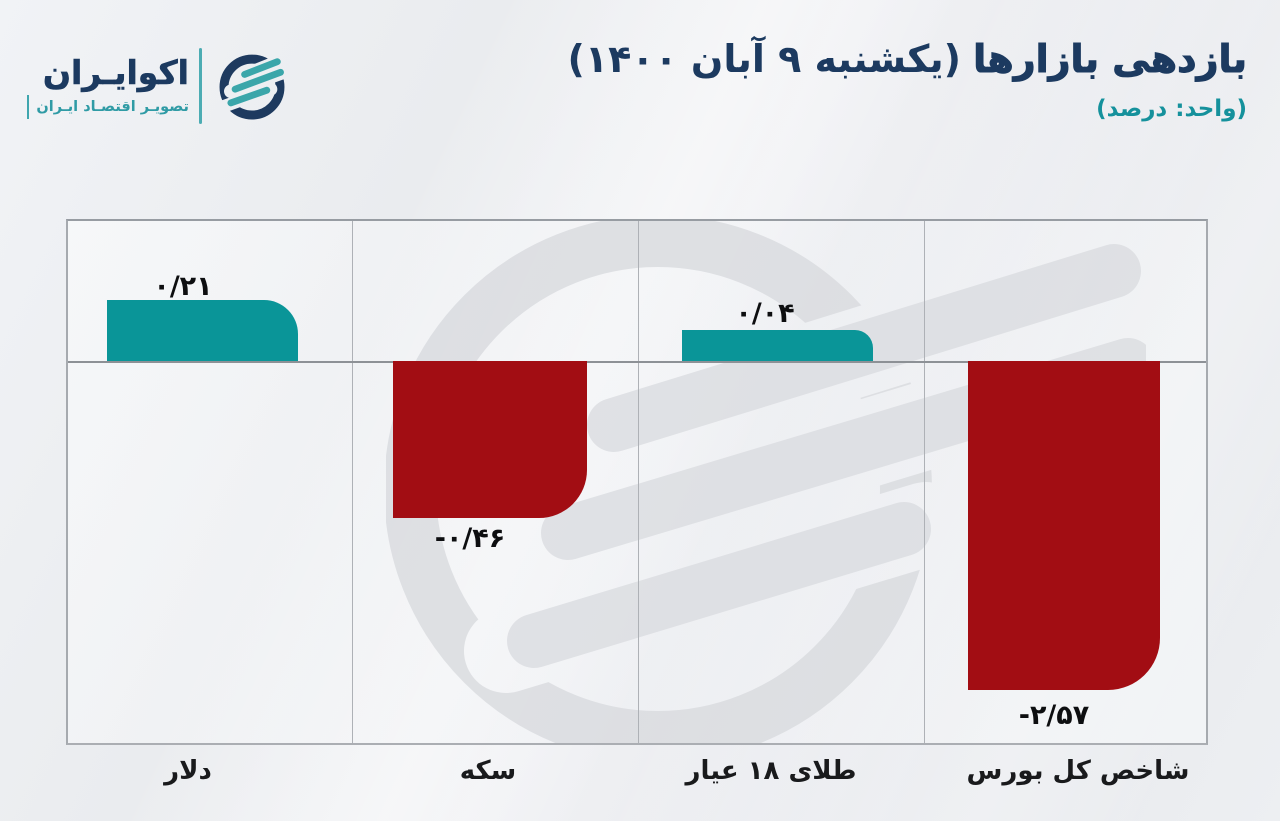 The height and width of the screenshot is (821, 1280). Describe the element at coordinates (777, 345) in the screenshot. I see `bar-gold` at that location.